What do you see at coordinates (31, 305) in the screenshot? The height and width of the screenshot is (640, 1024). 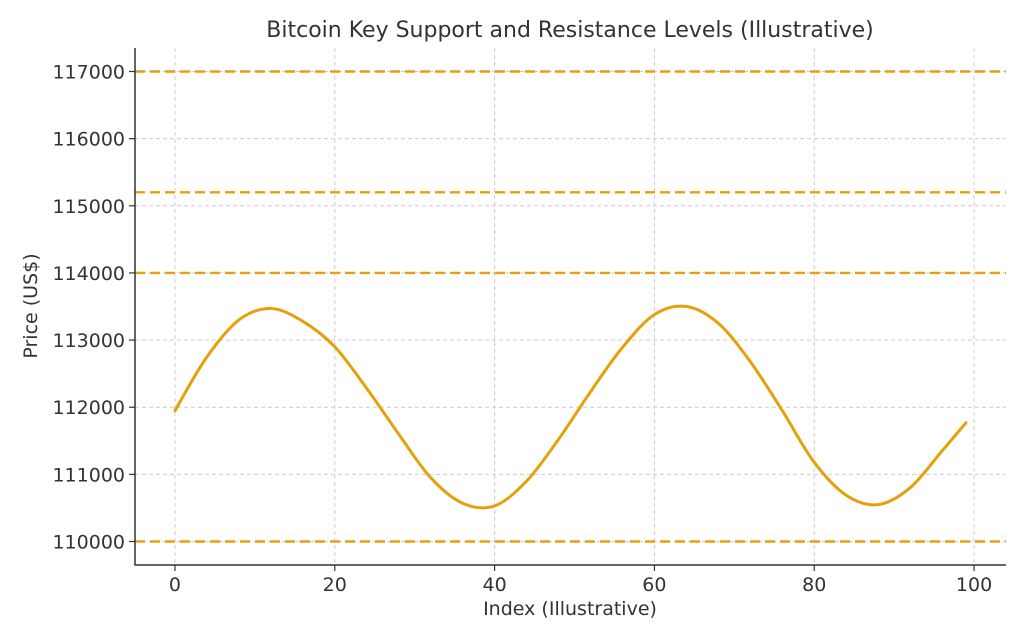 I see `y-axis-label: Price (US$)` at bounding box center [31, 305].